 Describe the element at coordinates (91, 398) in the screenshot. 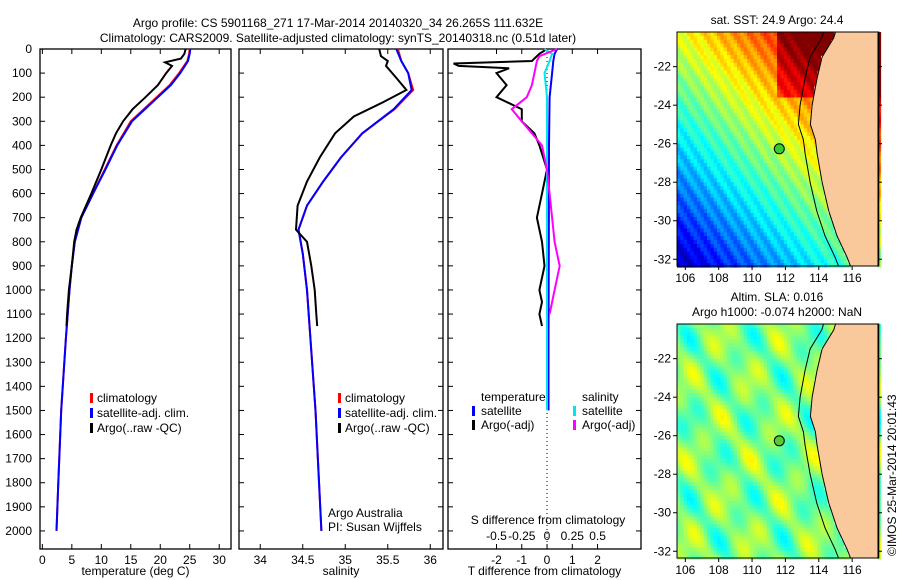

I see `legend-swatch-climatology` at that location.